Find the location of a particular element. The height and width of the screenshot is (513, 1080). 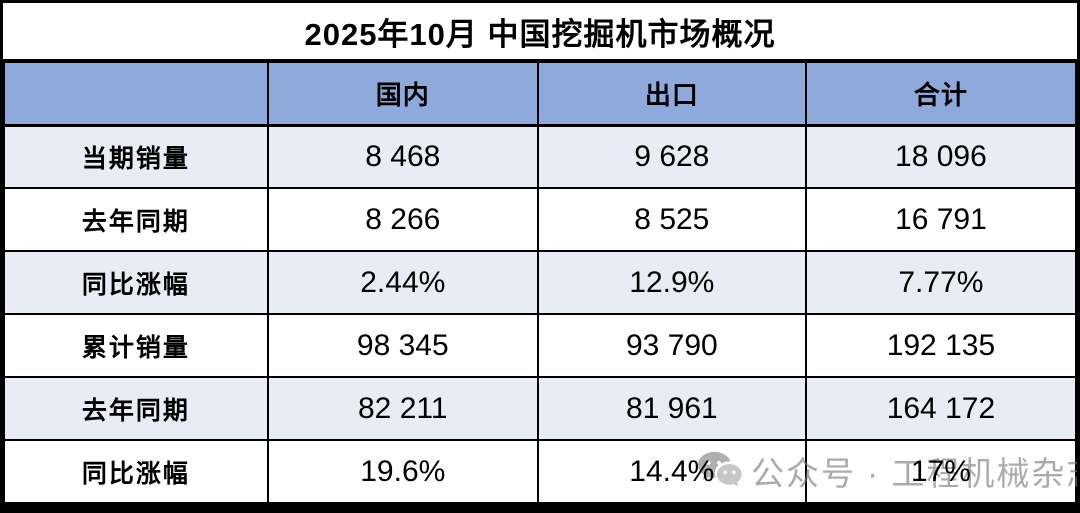

cell-domestic: 8 468 is located at coordinates (402, 156).